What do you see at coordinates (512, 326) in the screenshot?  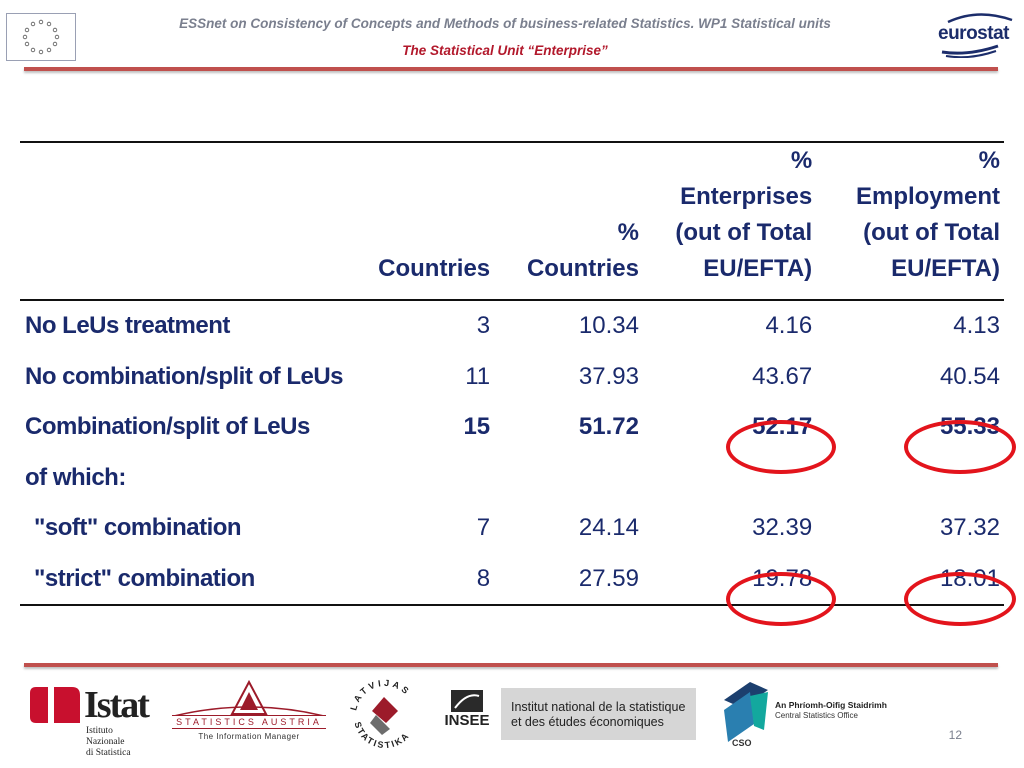 I see `table-row: No LeUs treatment 3 10.34 4.16 4.13` at bounding box center [512, 326].